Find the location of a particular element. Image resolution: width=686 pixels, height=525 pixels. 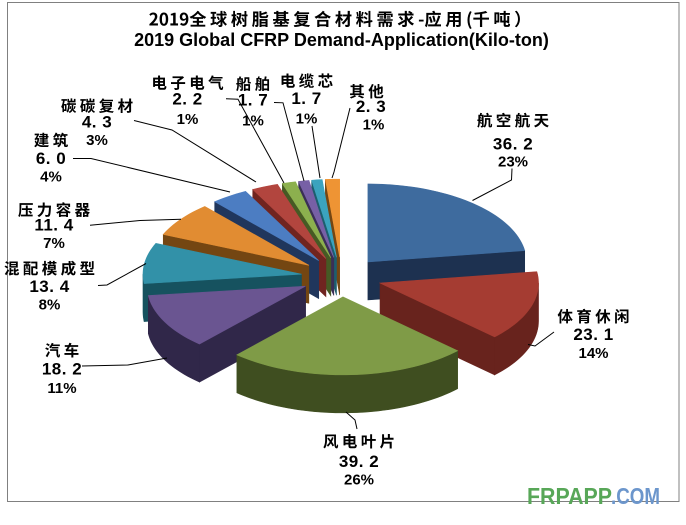

svg-text: 18. 2 is located at coordinates (62, 369).